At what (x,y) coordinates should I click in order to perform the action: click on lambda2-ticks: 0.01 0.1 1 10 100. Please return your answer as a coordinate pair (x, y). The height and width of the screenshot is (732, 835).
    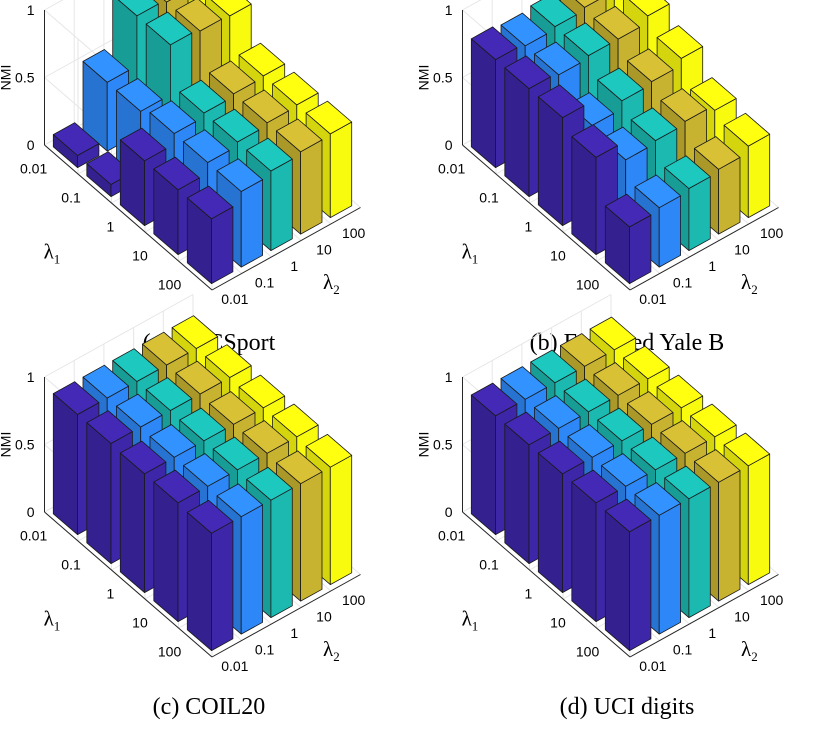
    Looking at the image, I should click on (293, 266).